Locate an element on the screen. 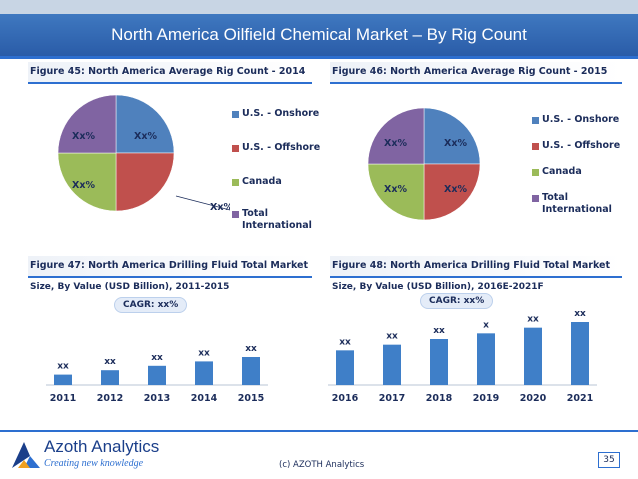 This screenshot has width=638, height=479. fig47-tick-2013: 2013 is located at coordinates (157, 398).